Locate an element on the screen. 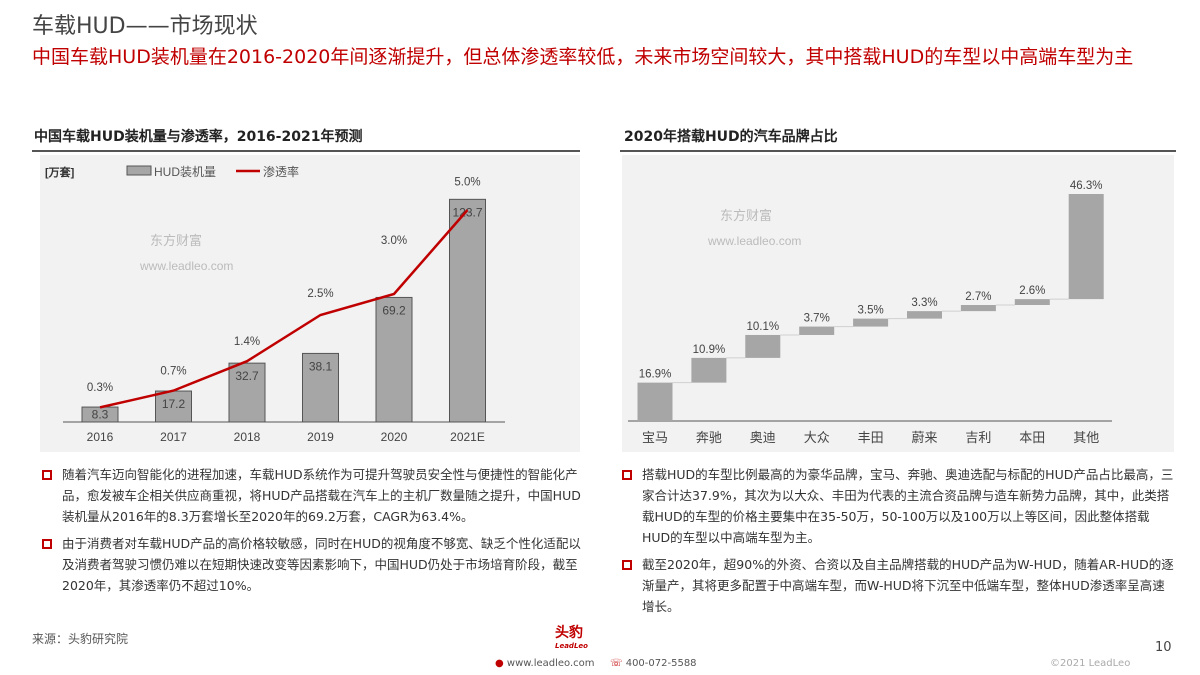 This screenshot has height=675, width=1200. x-tick-label: 2018 is located at coordinates (247, 437).